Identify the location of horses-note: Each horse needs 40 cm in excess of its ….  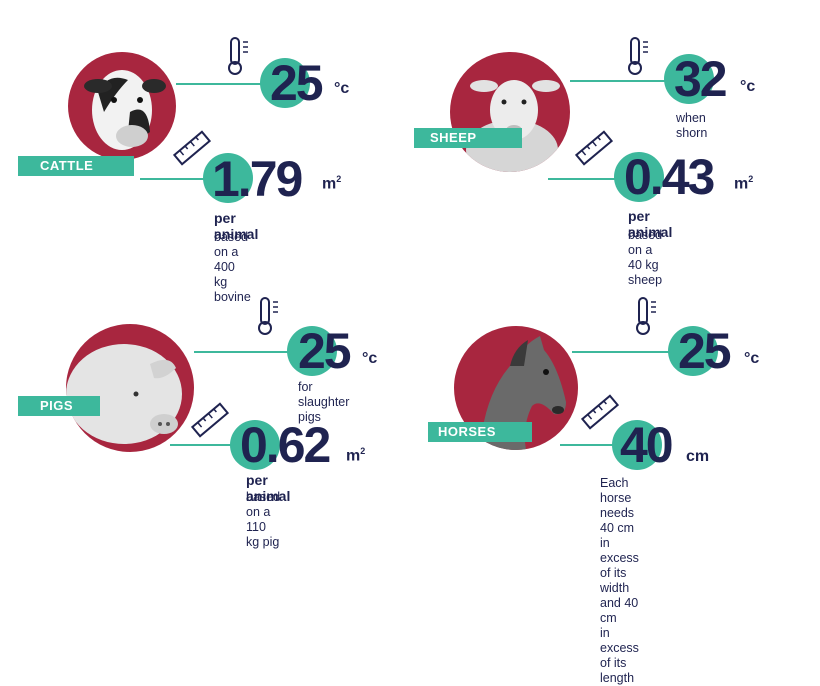
(619, 581).